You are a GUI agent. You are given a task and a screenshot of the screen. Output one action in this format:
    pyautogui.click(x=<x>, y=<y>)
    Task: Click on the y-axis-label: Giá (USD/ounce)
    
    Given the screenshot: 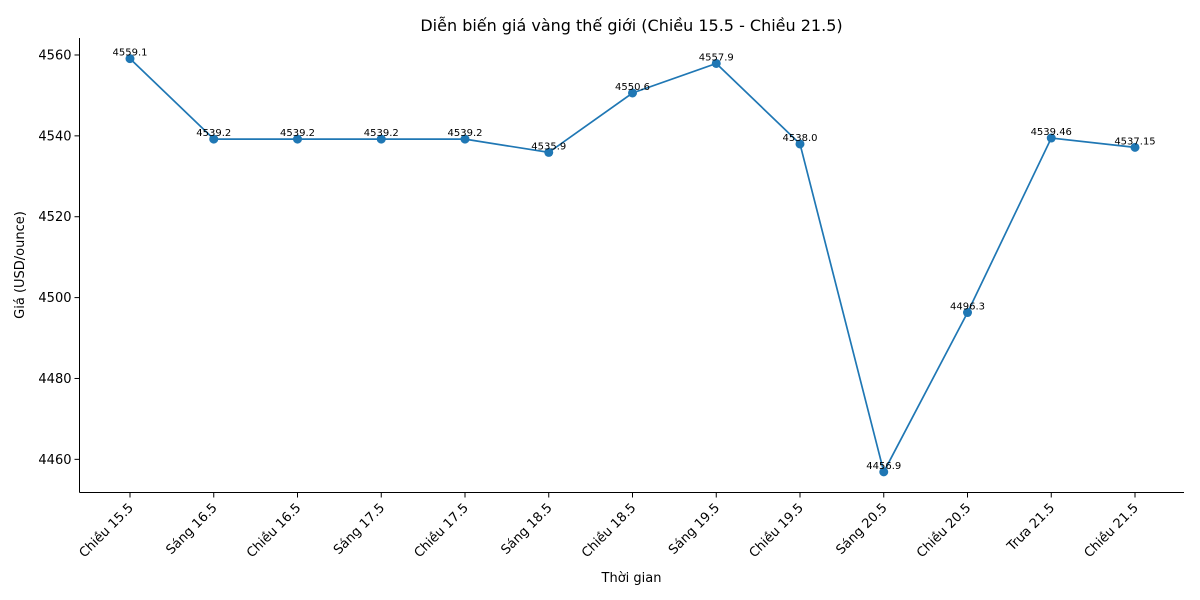 What is the action you would take?
    pyautogui.click(x=20, y=265)
    